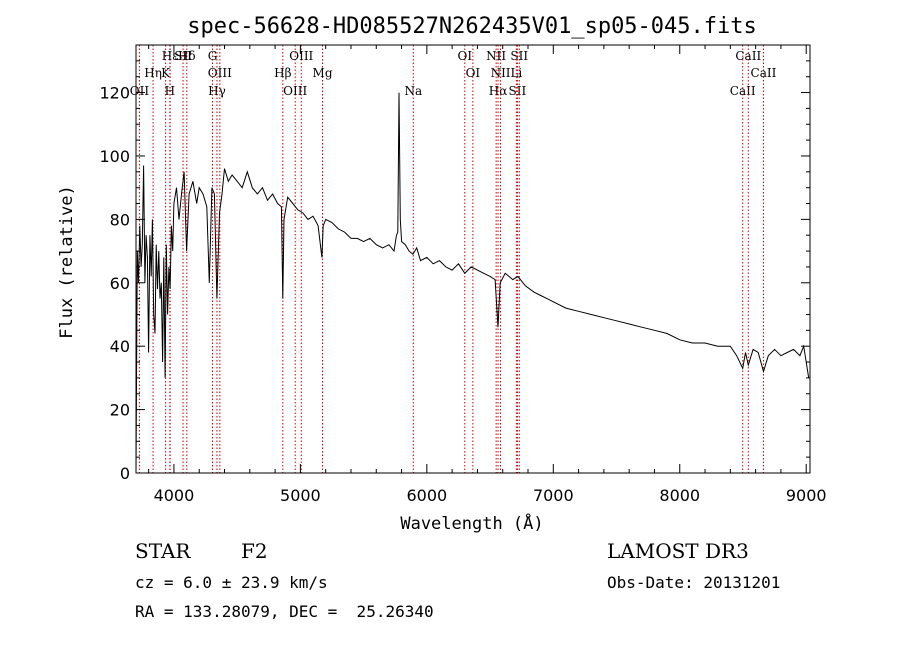 Image resolution: width=900 pixels, height=649 pixels. Describe the element at coordinates (413, 91) in the screenshot. I see `spectral-line-label: Na` at that location.